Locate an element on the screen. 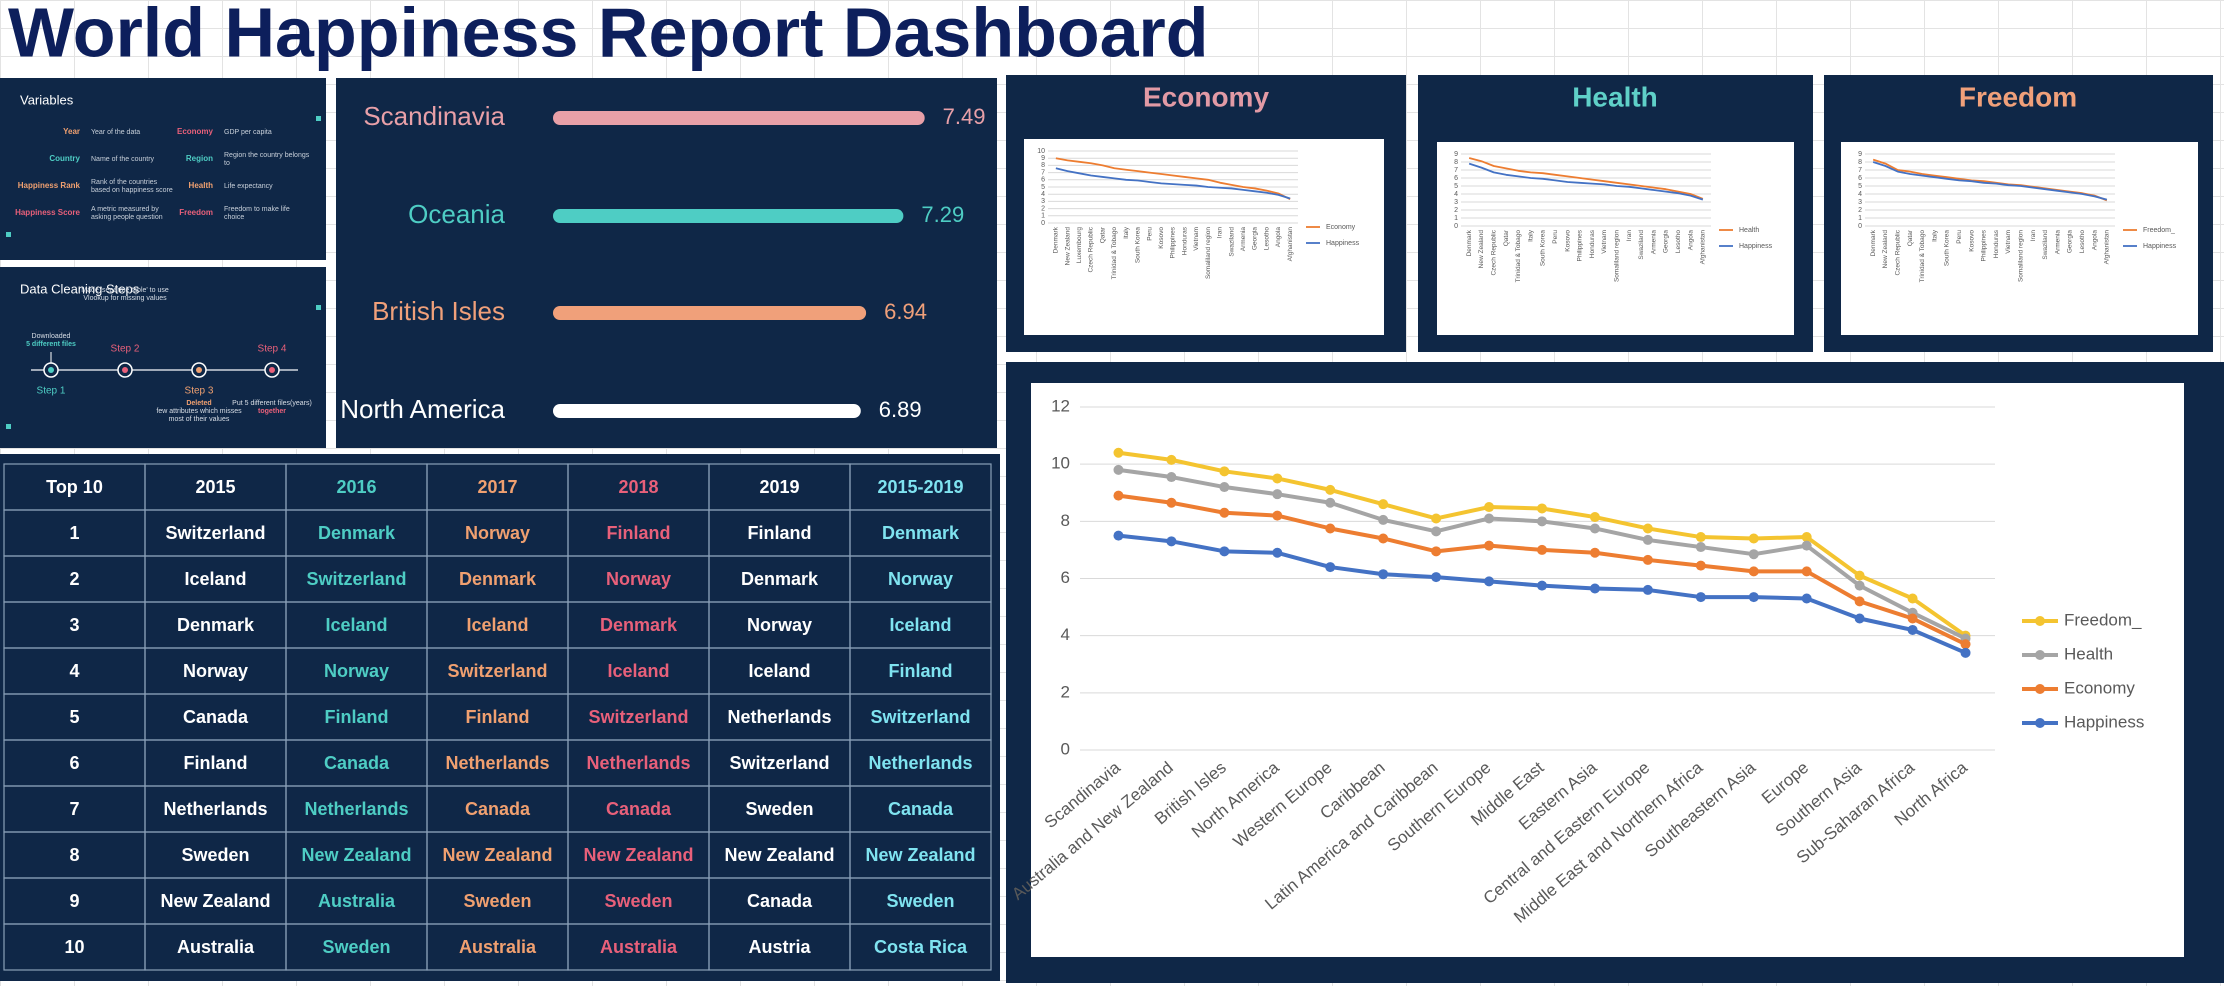 The width and height of the screenshot is (2224, 986). y-tick-label: 10 is located at coordinates (1041, 151).